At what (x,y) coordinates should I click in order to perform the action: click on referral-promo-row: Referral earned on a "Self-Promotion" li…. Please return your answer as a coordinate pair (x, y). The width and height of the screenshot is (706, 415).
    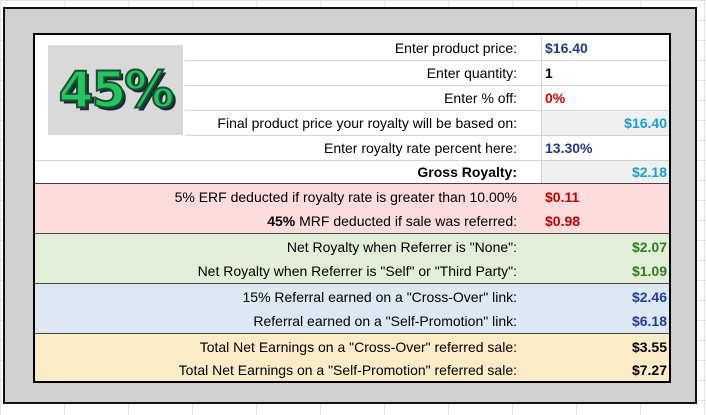
    Looking at the image, I should click on (352, 320).